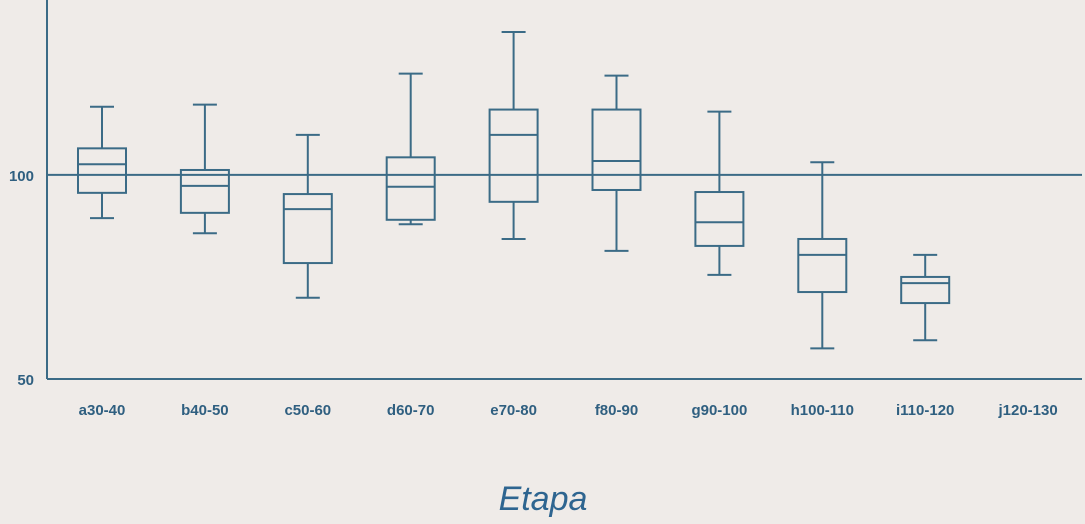 The width and height of the screenshot is (1085, 524). Describe the element at coordinates (822, 410) in the screenshot. I see `x-tick-label: h100-110` at that location.